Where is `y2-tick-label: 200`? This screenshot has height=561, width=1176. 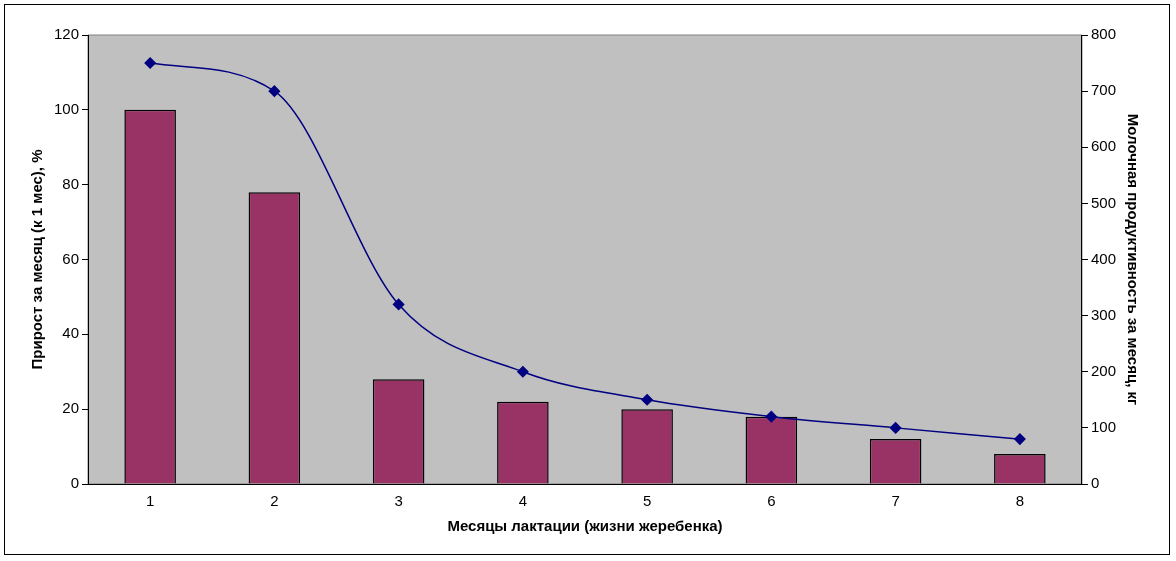
y2-tick-label: 200 is located at coordinates (1103, 370).